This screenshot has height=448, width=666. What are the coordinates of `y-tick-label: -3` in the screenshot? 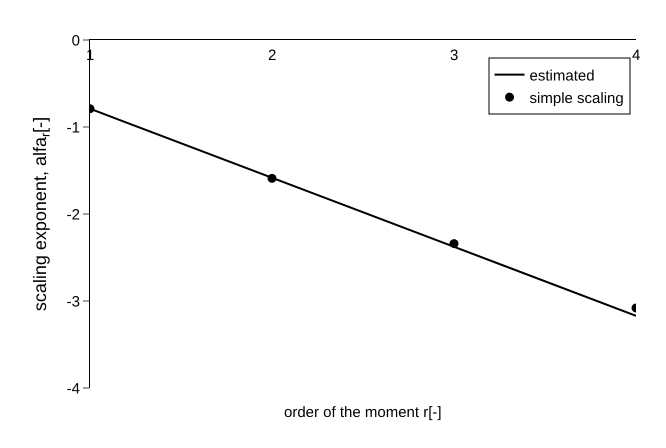 It's located at (73, 301).